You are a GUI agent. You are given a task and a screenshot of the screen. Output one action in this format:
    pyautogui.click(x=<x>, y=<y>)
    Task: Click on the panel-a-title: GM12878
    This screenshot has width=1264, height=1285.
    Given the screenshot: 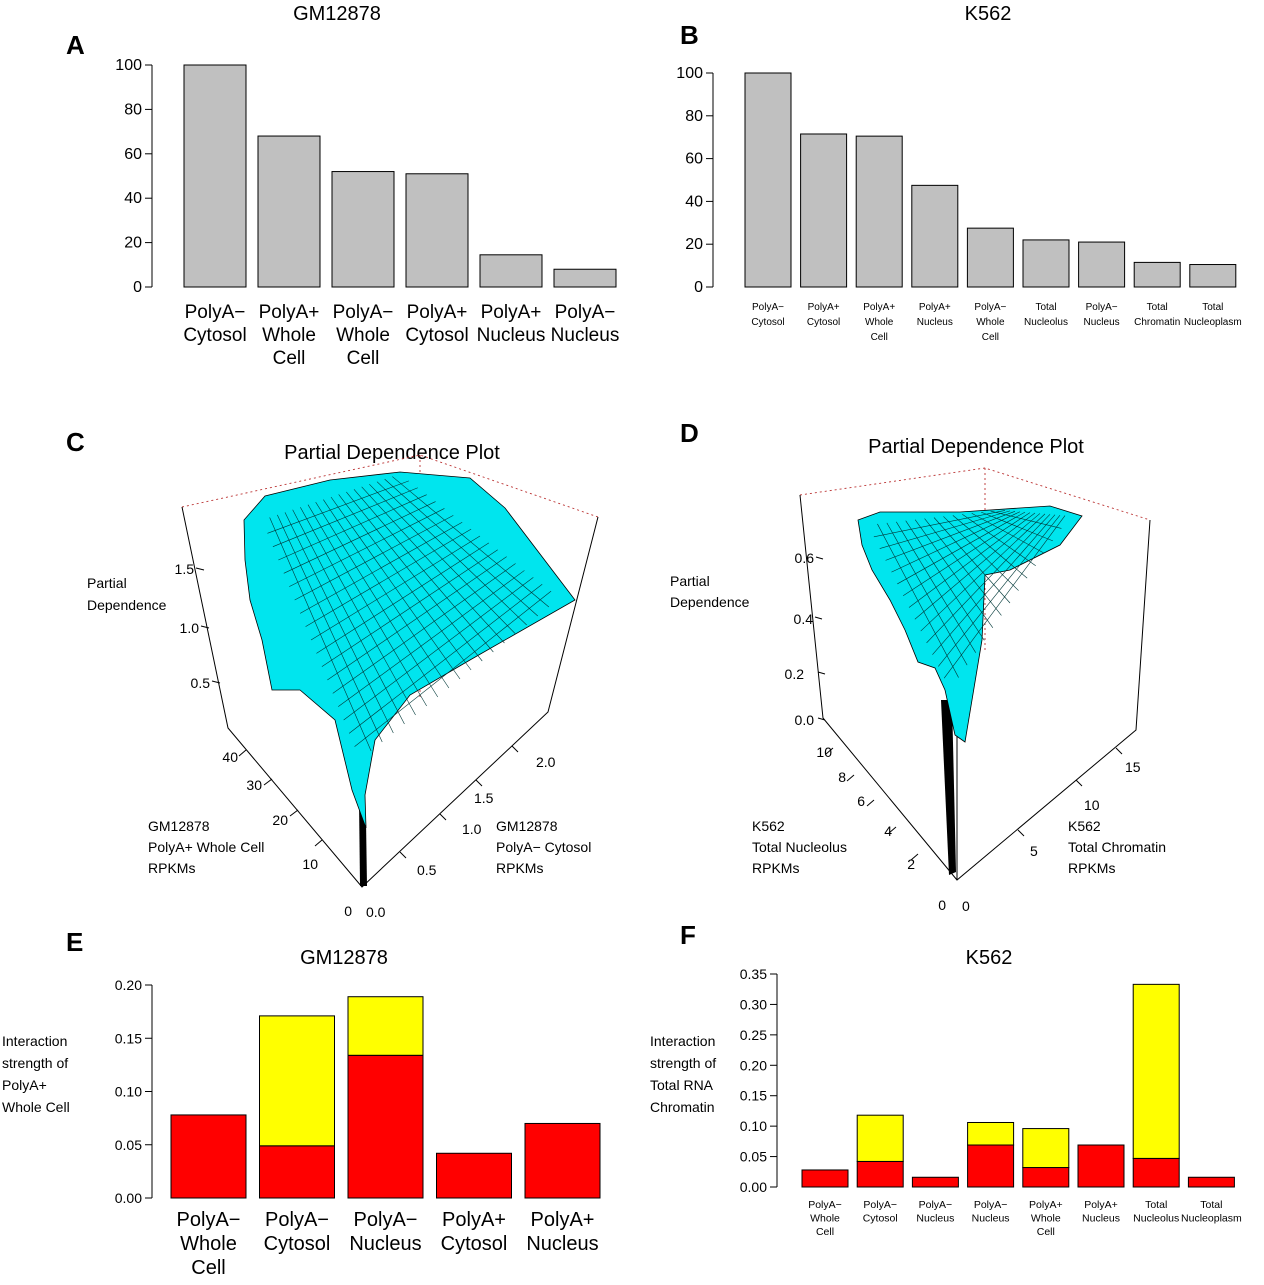 What is the action you would take?
    pyautogui.click(x=337, y=14)
    